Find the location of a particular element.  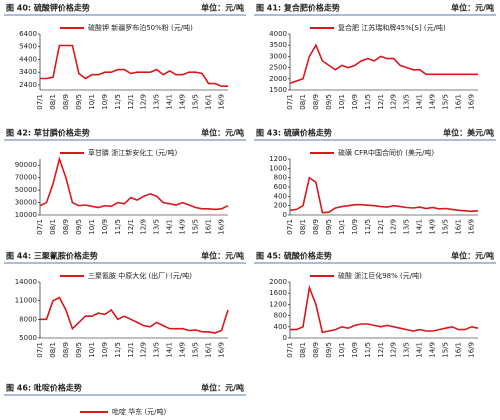

y-tick-label: 400 is located at coordinates (280, 327).